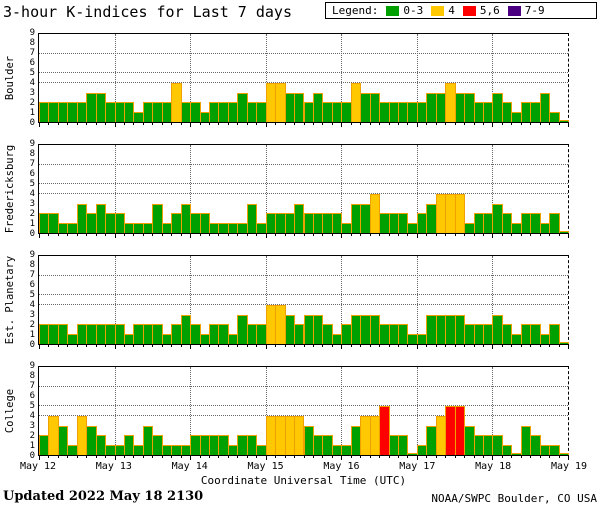  I want to click on x-tick-label: May 15, so click(265, 466).